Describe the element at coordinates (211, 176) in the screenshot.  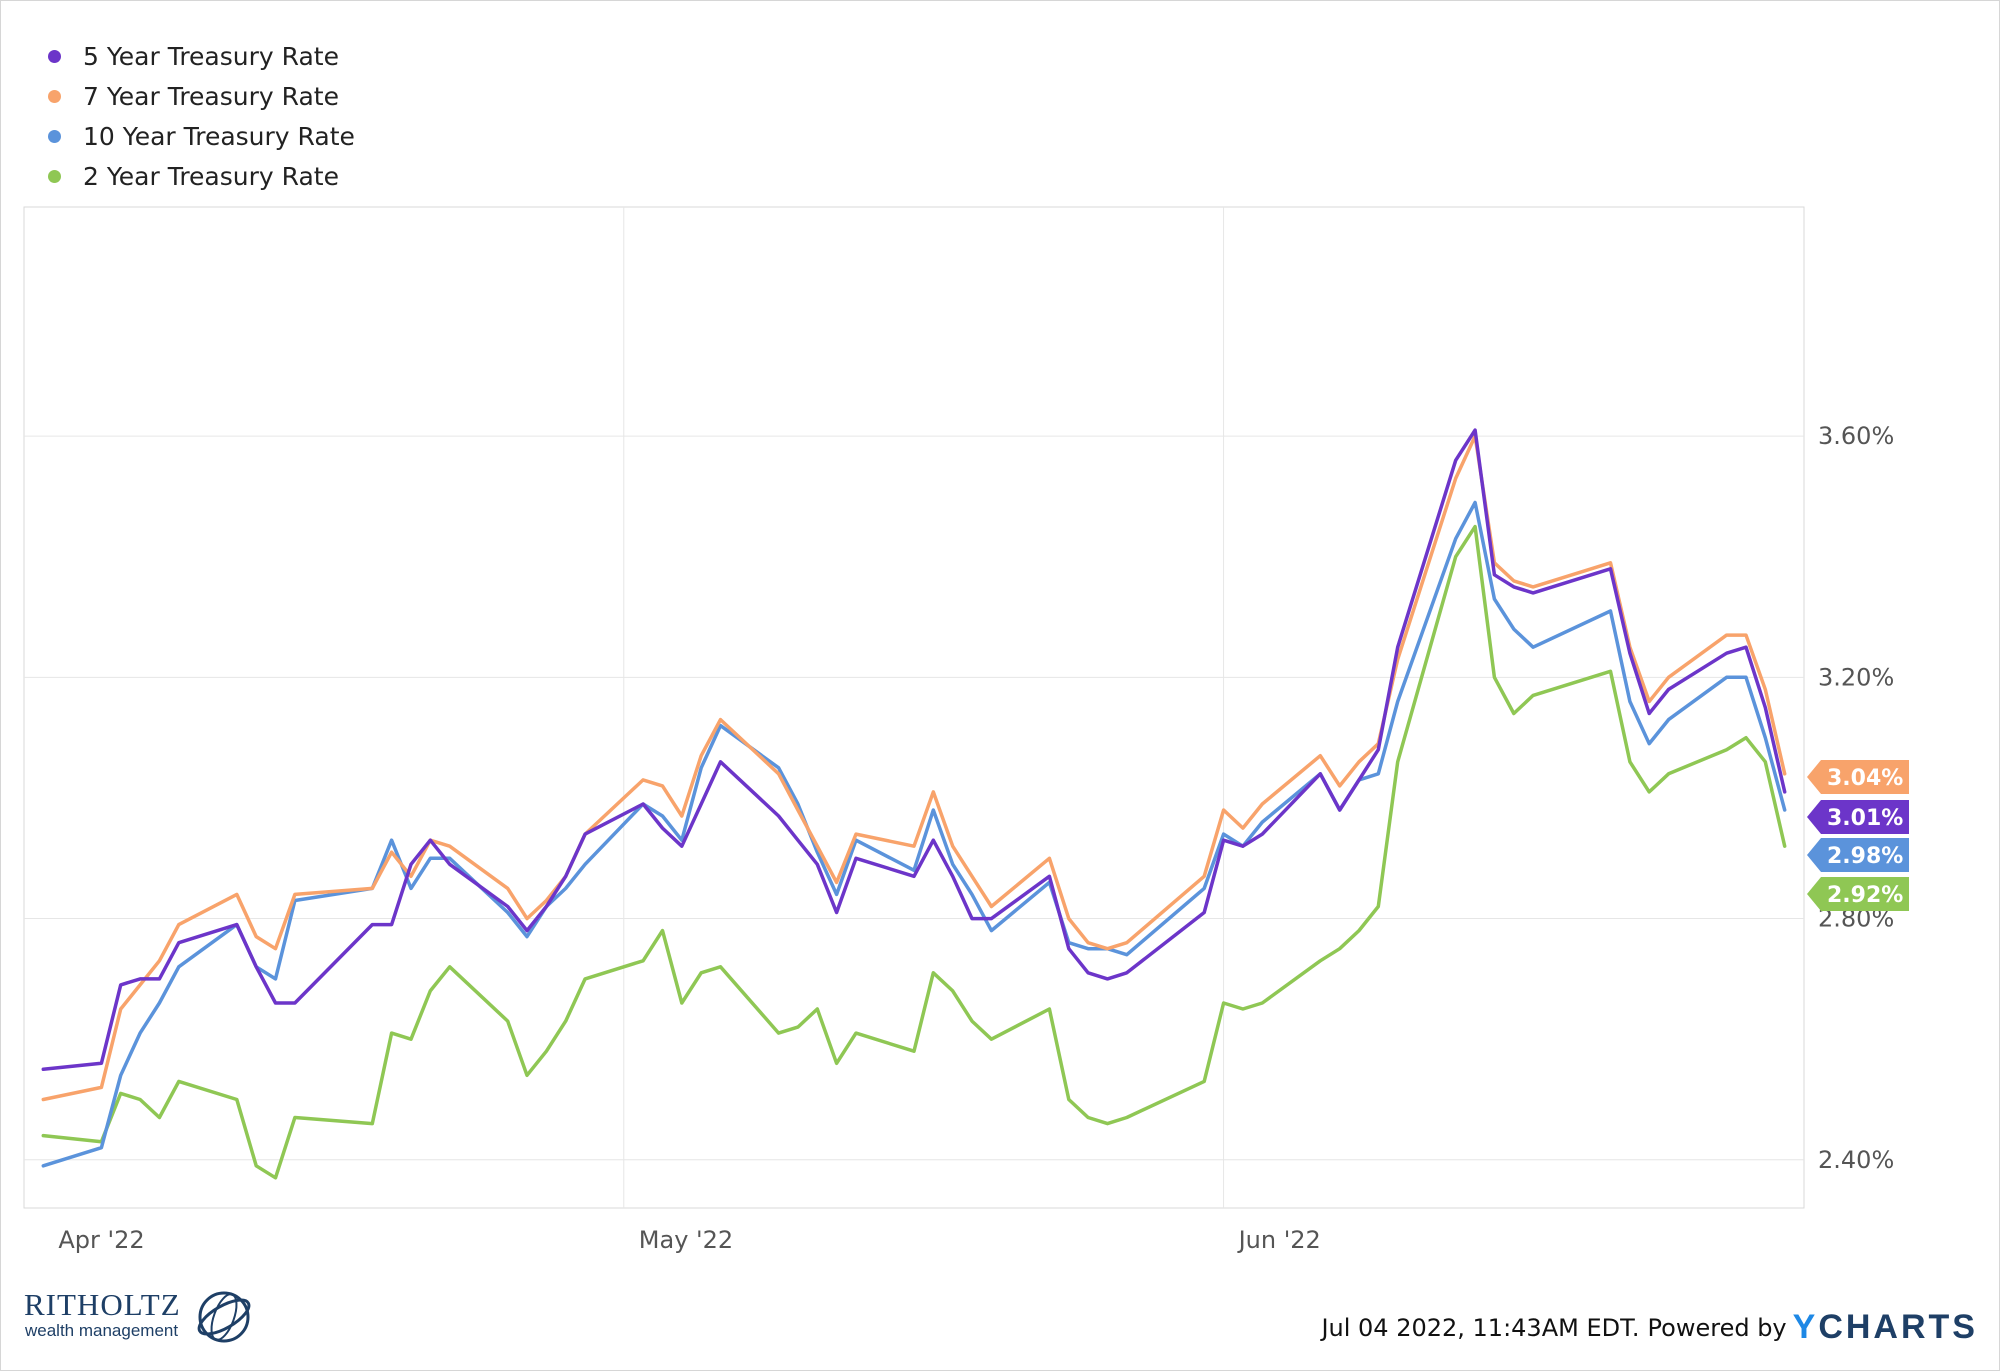
I see `legend-label: 2 Year Treasury Rate` at that location.